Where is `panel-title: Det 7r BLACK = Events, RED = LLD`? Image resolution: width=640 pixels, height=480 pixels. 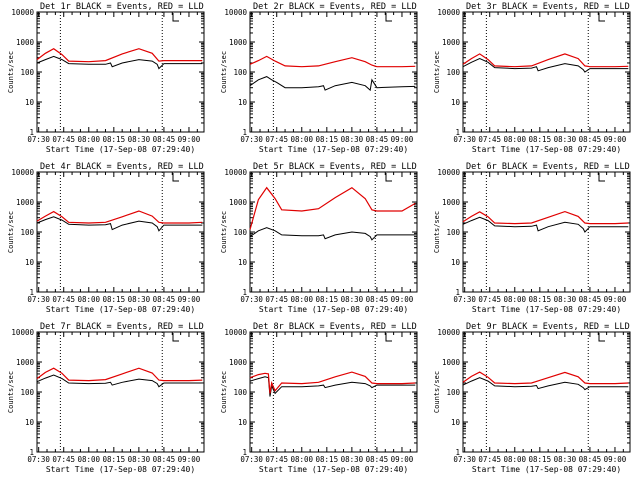 panel-title: Det 7r BLACK = Events, RED = LLD is located at coordinates (122, 327).